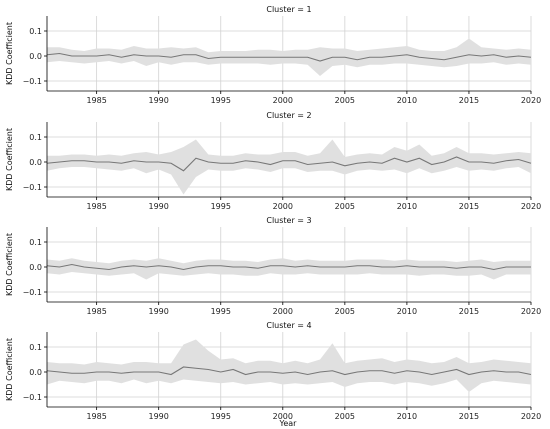 This screenshot has height=429, width=550. Describe the element at coordinates (288, 115) in the screenshot. I see `panel-title: Cluster = 2` at that location.